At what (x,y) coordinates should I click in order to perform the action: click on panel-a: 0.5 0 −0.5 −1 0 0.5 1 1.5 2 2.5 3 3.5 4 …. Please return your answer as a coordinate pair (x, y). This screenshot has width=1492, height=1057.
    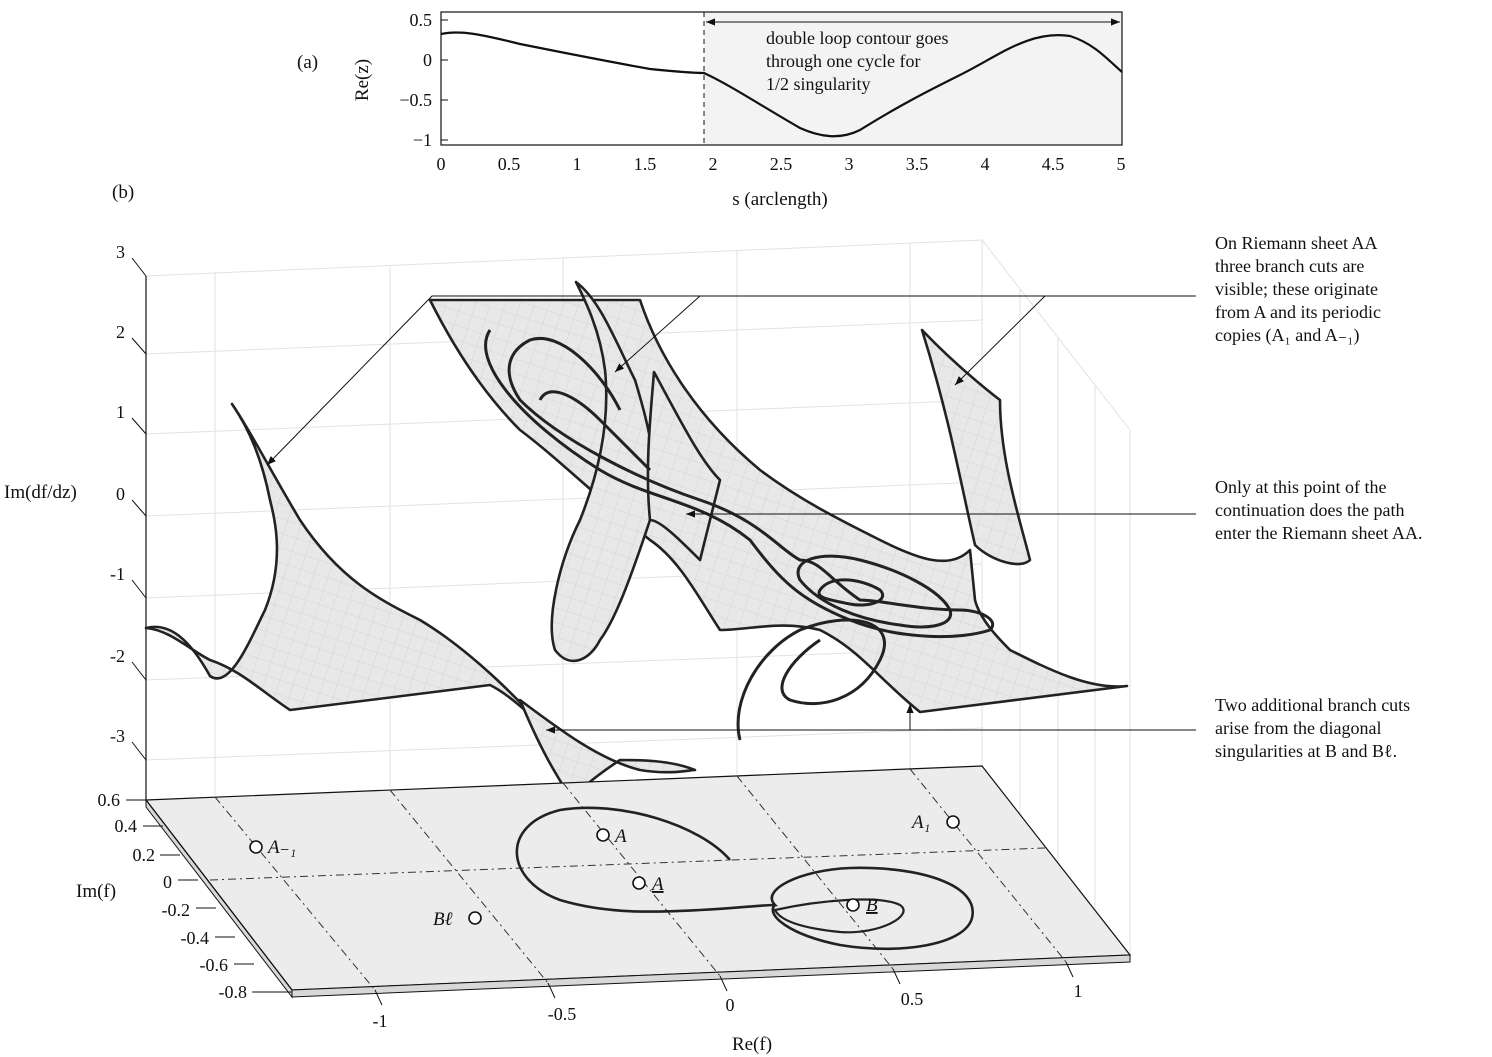
    Looking at the image, I should click on (711, 110).